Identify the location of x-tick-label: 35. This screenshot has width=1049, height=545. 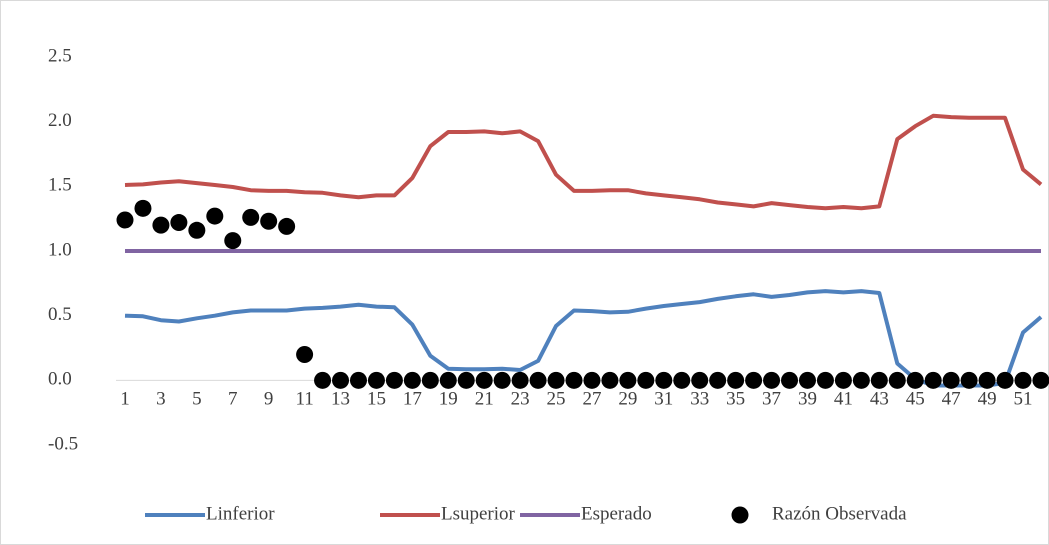
(735, 399).